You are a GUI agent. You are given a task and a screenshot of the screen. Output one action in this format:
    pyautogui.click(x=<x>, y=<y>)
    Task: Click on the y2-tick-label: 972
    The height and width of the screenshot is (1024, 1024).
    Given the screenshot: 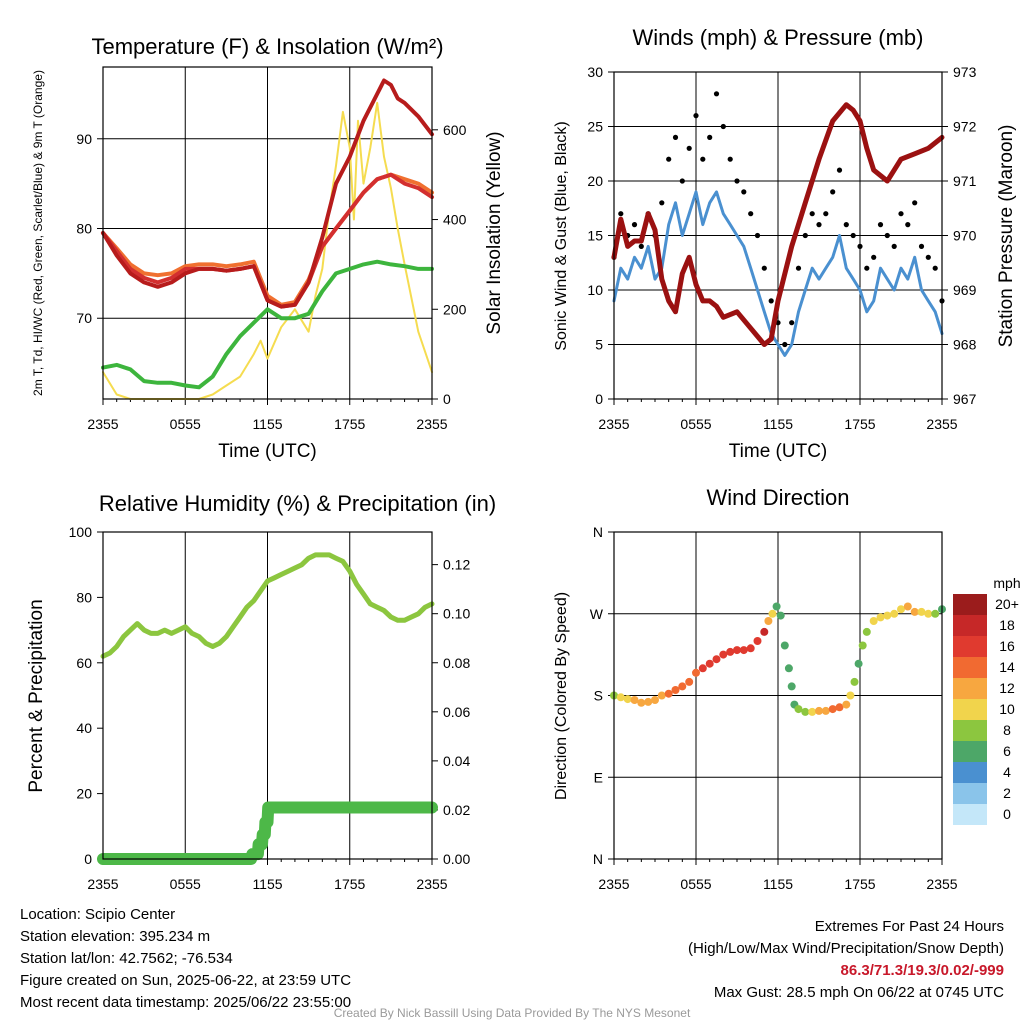 What is the action you would take?
    pyautogui.click(x=965, y=127)
    